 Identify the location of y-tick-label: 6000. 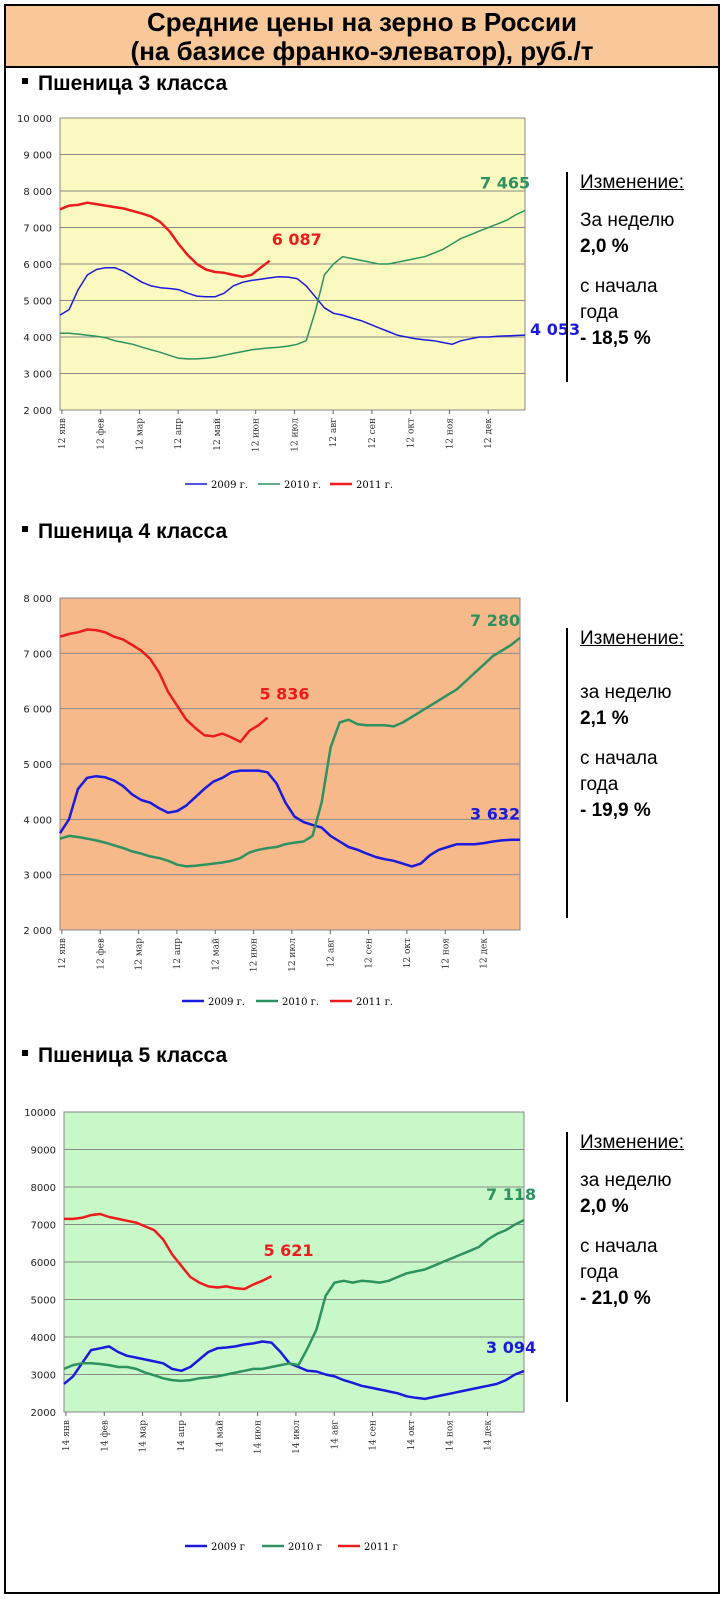
(43, 1263).